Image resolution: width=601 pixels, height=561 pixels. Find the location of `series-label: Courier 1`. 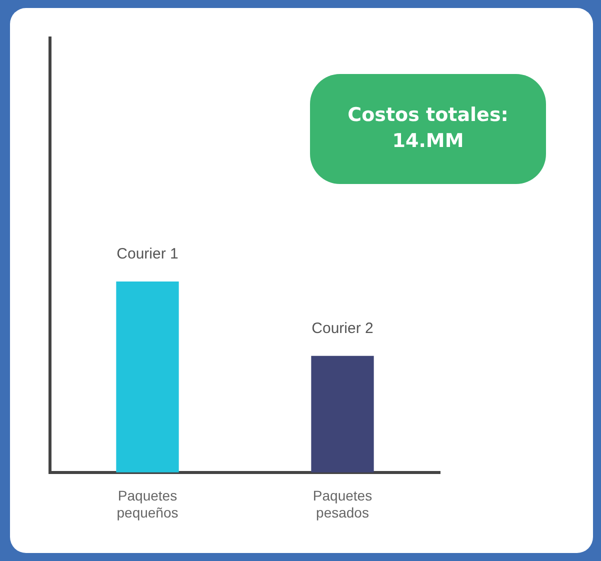

series-label: Courier 1 is located at coordinates (147, 254).